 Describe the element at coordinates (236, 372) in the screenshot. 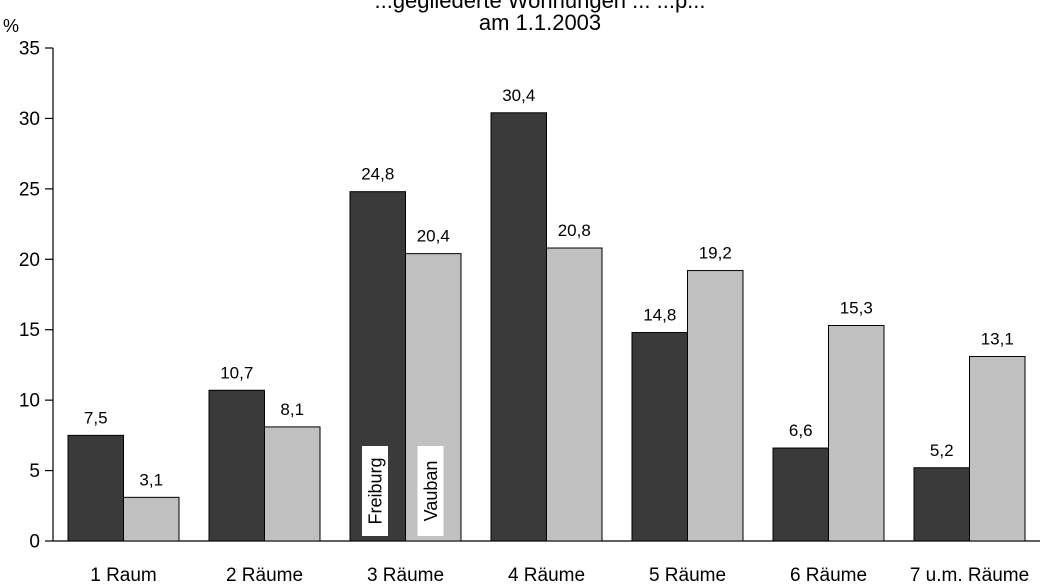

I see `data-label: 10,7` at that location.